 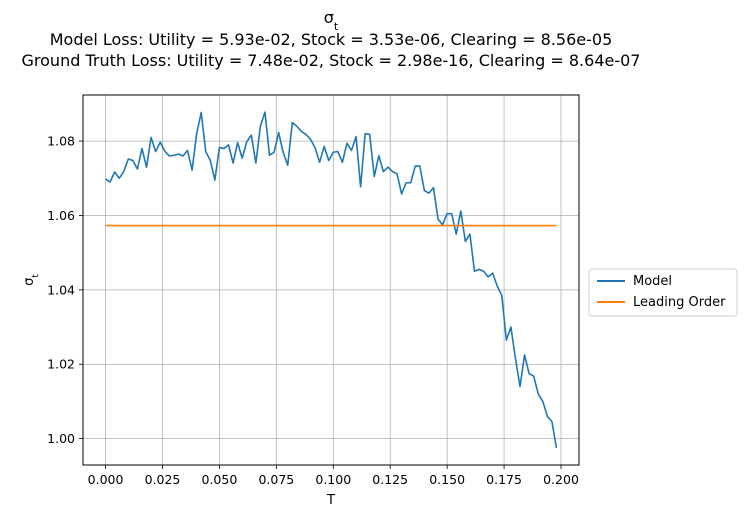 What do you see at coordinates (330, 500) in the screenshot?
I see `x-axis-label: T` at bounding box center [330, 500].